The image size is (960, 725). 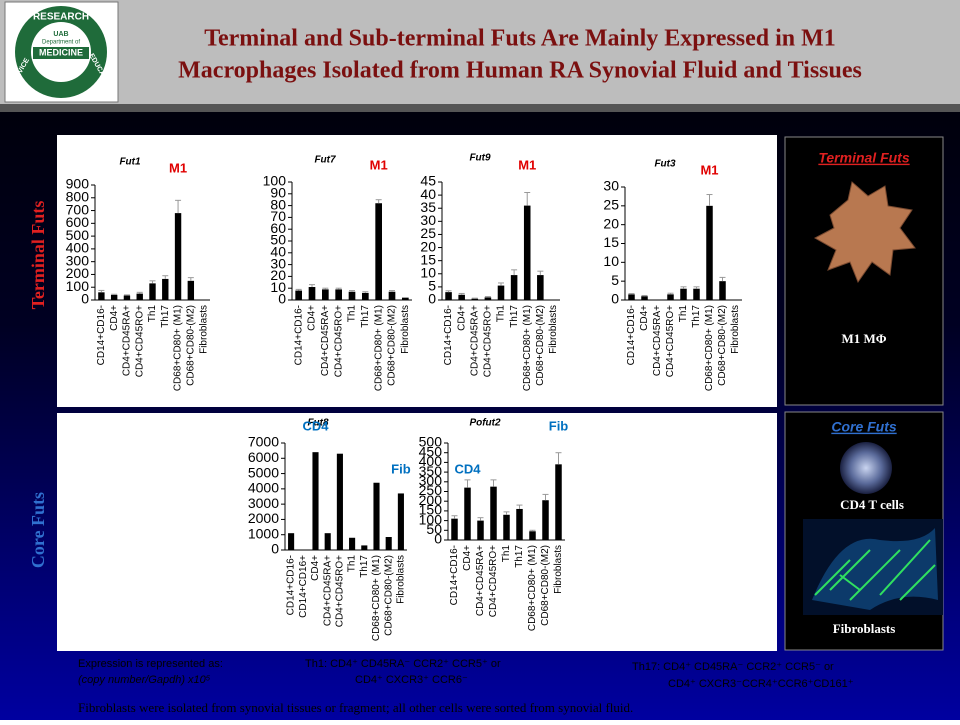 I want to click on x-tick-label: CD68+CD80-(M2), so click(x=545, y=585).